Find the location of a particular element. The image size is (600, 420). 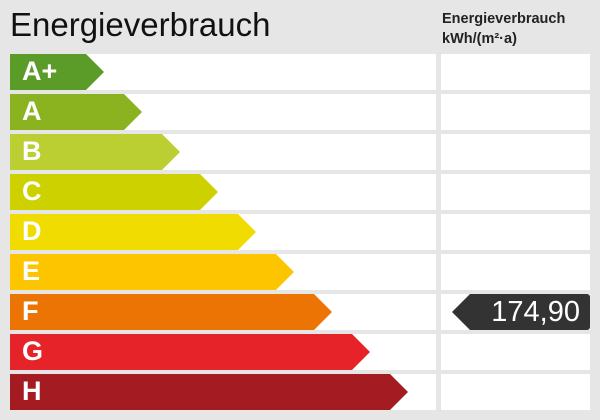

class-bar: G is located at coordinates (190, 352).